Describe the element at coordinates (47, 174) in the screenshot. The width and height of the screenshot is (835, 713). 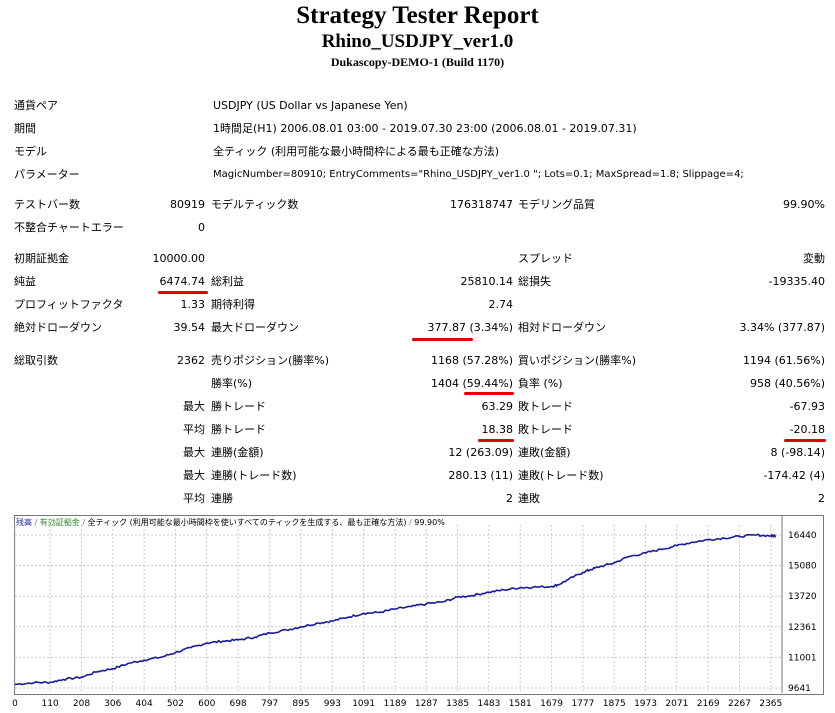
I see `params-label: パラメーター` at that location.